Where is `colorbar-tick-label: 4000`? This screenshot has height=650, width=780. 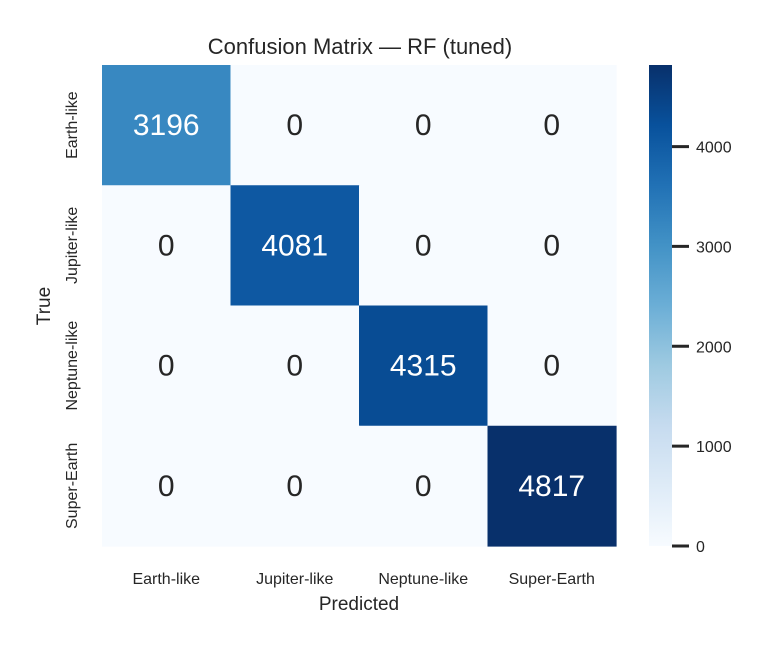
colorbar-tick-label: 4000 is located at coordinates (714, 148).